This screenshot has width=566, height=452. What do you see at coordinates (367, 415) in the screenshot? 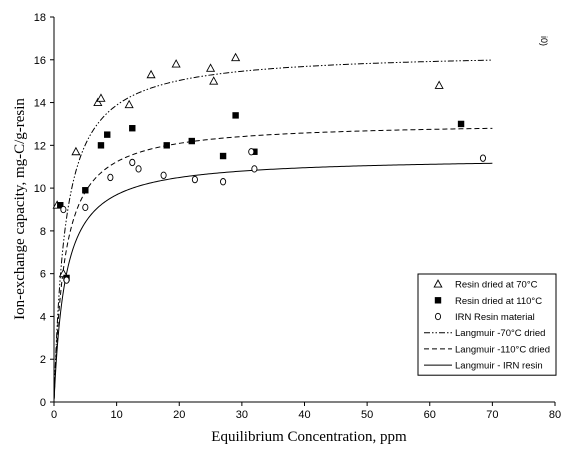
I see `x-tick-label: 50` at bounding box center [367, 415].